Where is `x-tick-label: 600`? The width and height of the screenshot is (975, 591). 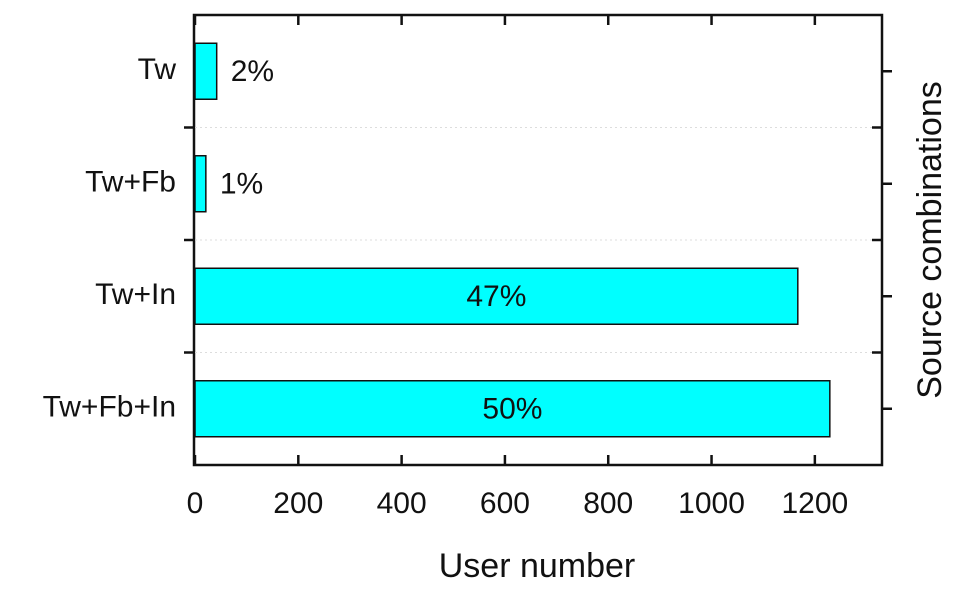 x-tick-label: 600 is located at coordinates (505, 503).